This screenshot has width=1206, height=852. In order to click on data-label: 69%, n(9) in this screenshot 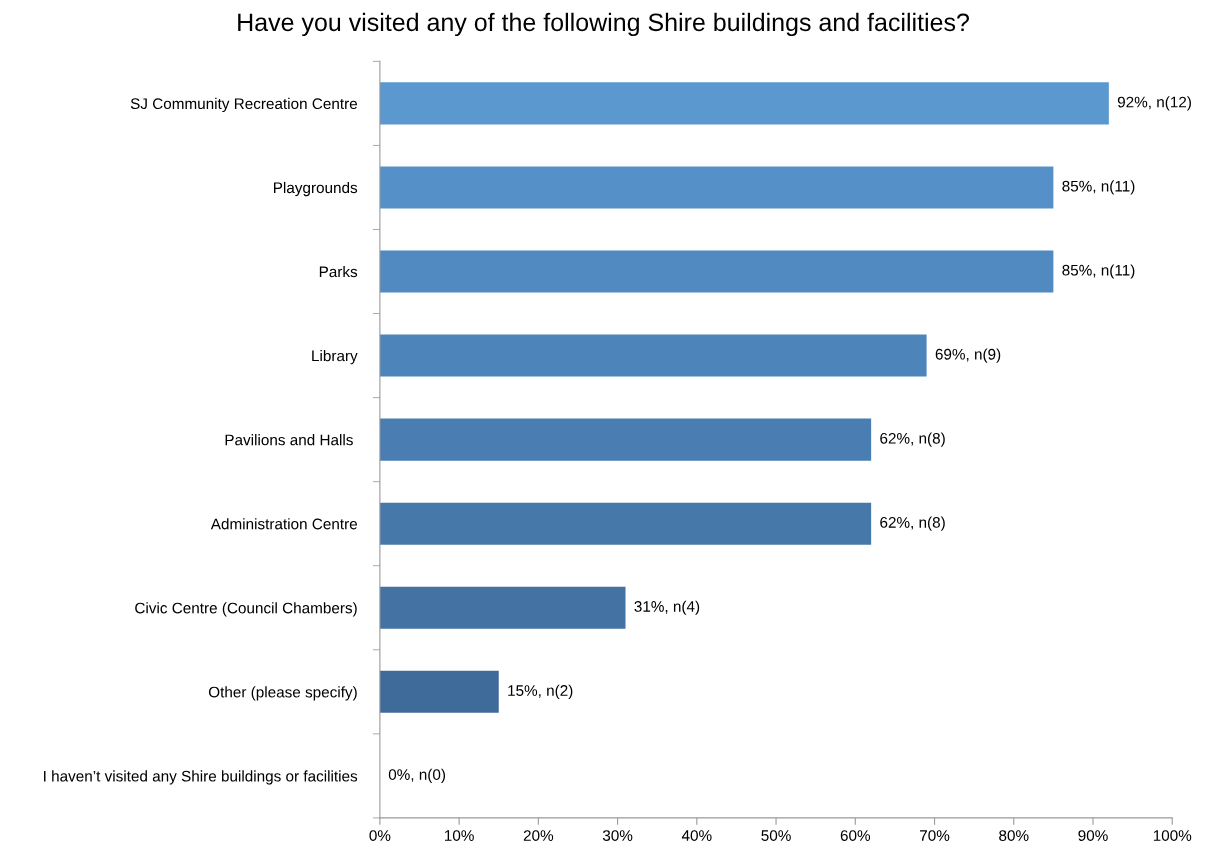, I will do `click(968, 355)`.